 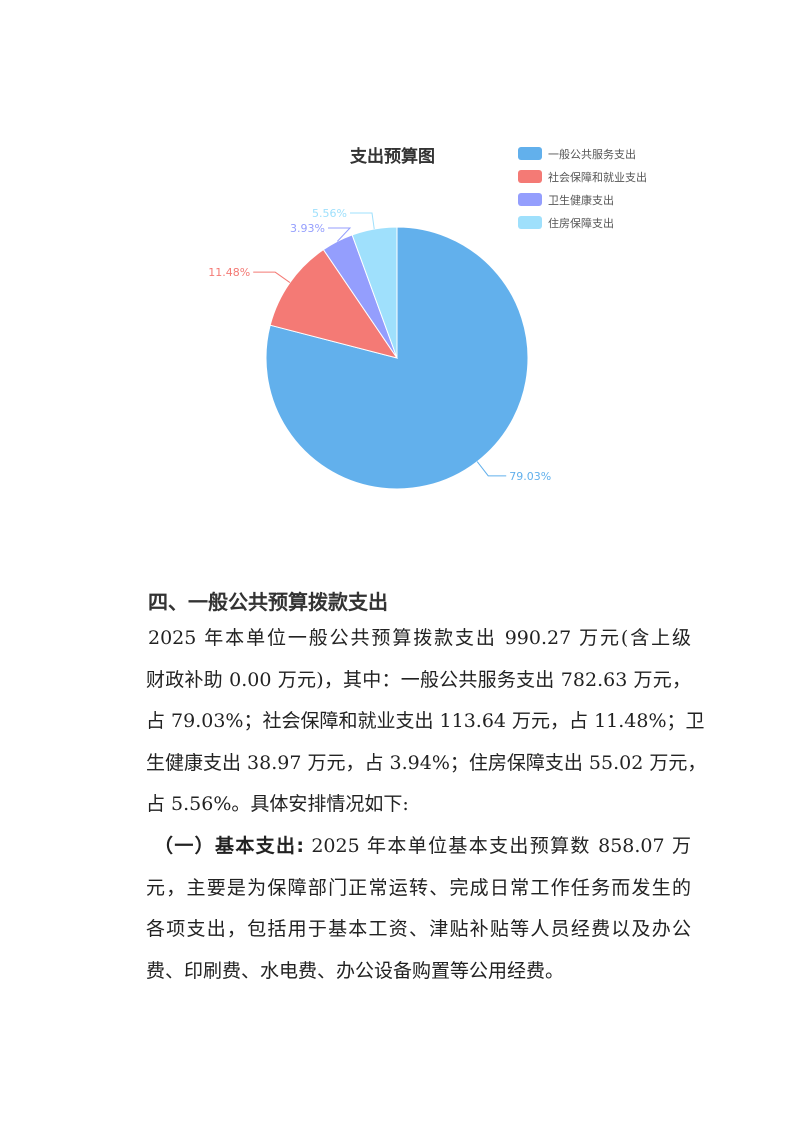 I want to click on legend-label: 卫生健康支出, so click(x=581, y=200).